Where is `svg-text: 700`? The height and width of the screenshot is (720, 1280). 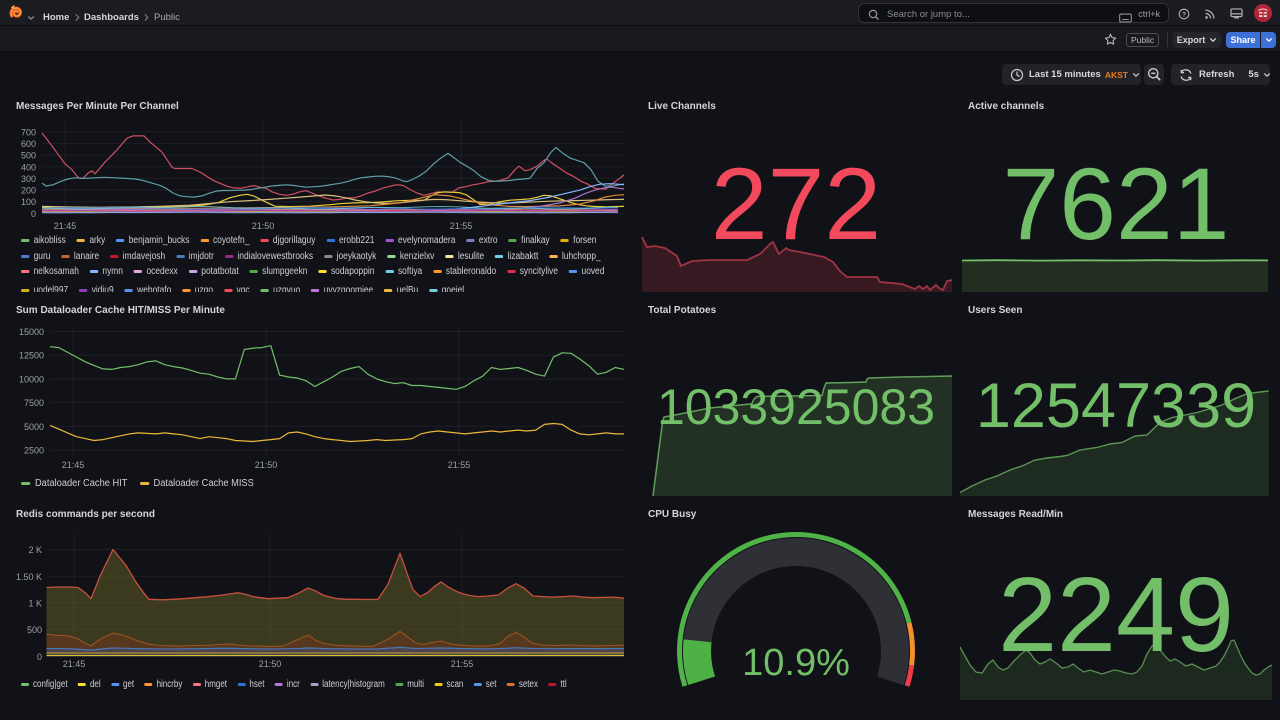
svg-text: 700 is located at coordinates (28, 132).